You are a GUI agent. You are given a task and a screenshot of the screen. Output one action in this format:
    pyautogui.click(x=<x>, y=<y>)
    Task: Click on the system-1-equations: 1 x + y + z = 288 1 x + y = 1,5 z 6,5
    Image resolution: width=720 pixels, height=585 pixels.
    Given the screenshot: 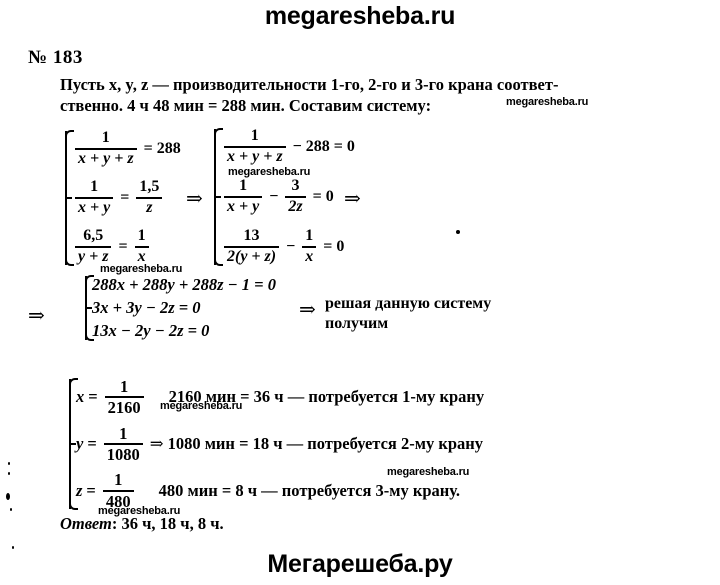 What is the action you would take?
    pyautogui.click(x=126, y=197)
    